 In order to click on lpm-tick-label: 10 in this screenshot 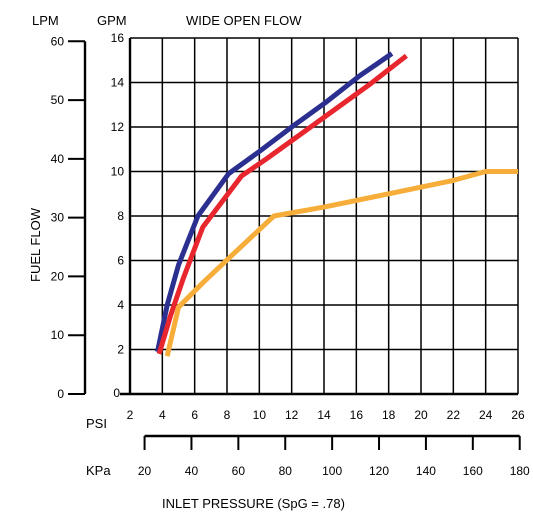, I will do `click(58, 335)`.